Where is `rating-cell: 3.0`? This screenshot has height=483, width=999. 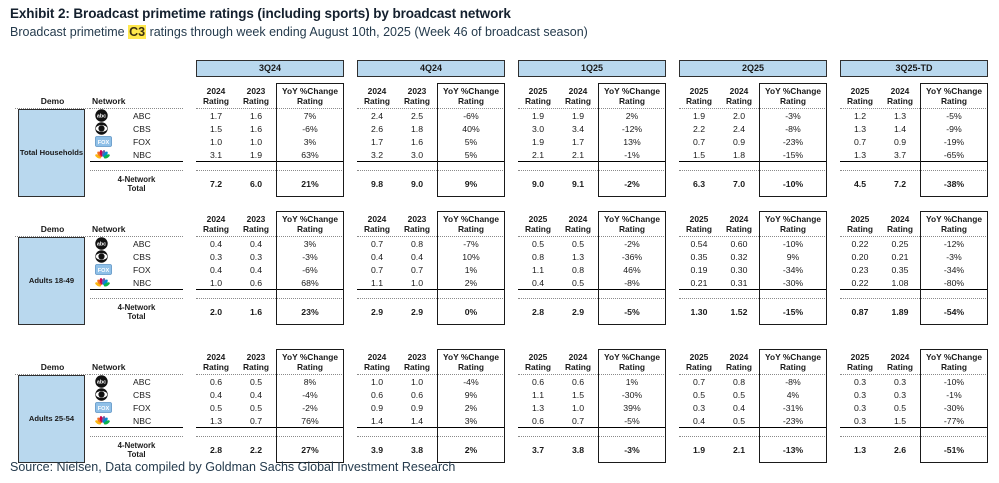 rating-cell: 3.0 is located at coordinates (417, 154).